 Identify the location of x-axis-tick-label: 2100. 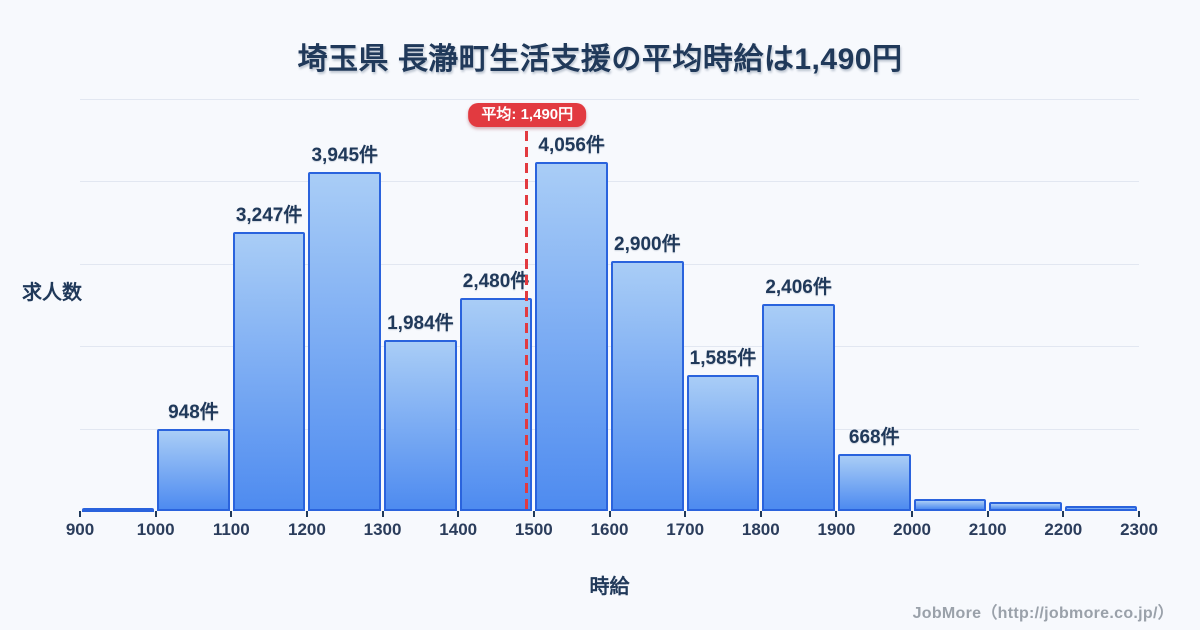
(987, 529).